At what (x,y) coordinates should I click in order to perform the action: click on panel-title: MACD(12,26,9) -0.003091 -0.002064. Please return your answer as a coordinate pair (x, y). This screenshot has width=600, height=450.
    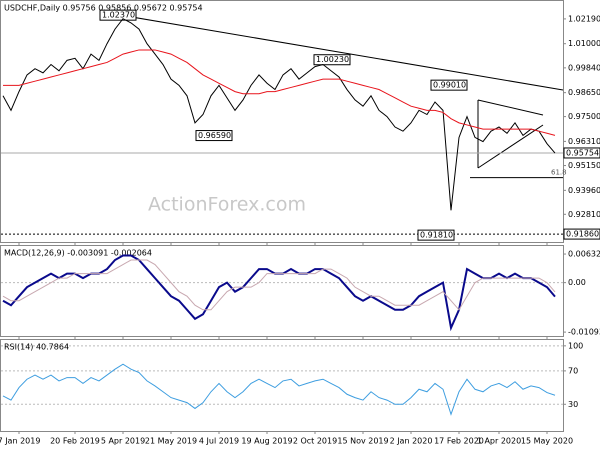
    Looking at the image, I should click on (78, 253).